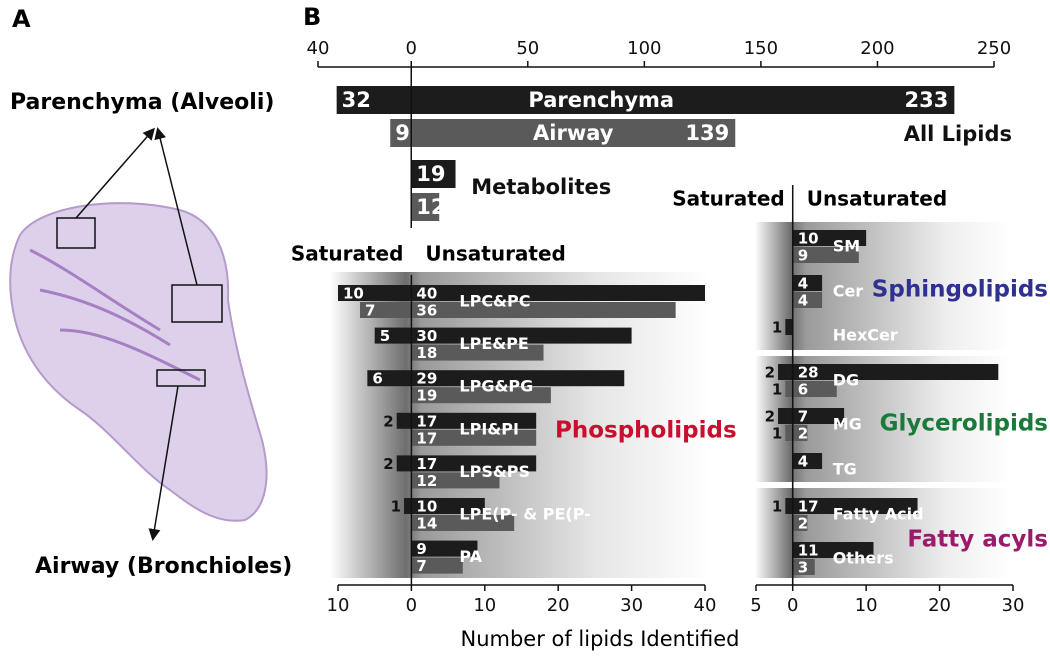 This screenshot has height=660, width=1050. I want to click on panel-letter: A, so click(21, 19).